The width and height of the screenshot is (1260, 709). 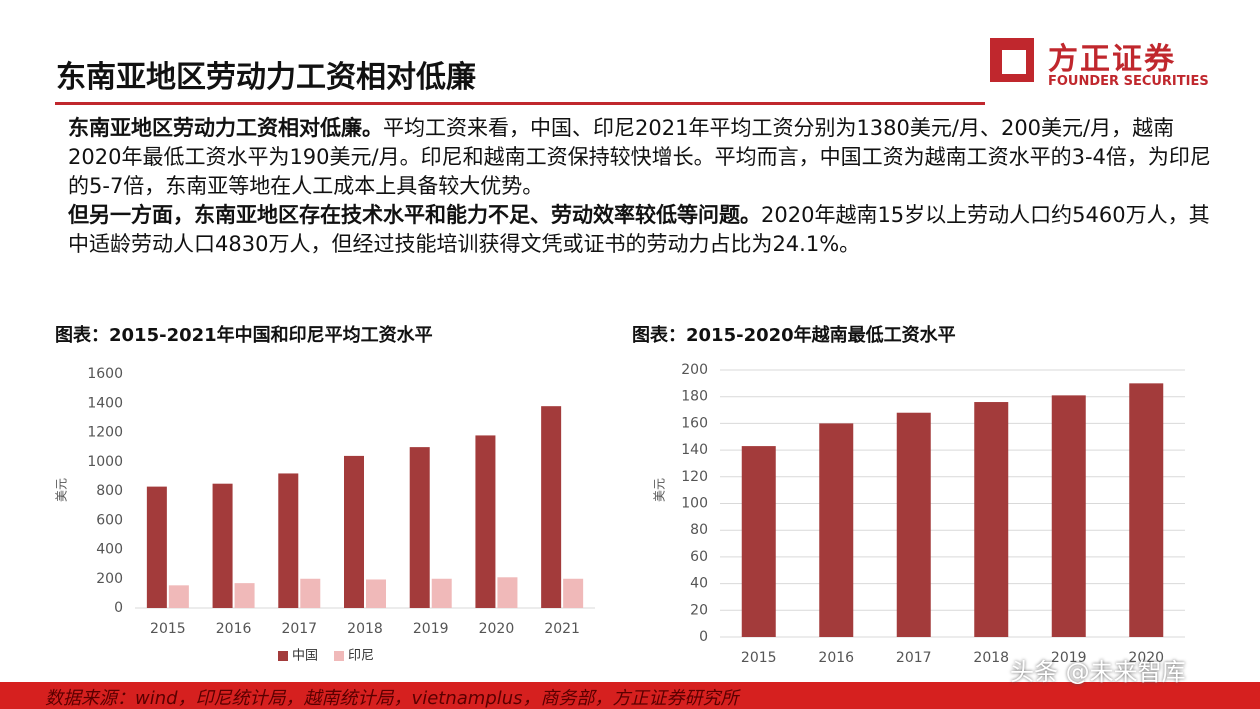 I want to click on chart-title: 图表：2015-2020年越南最低工资水平, so click(x=794, y=335).